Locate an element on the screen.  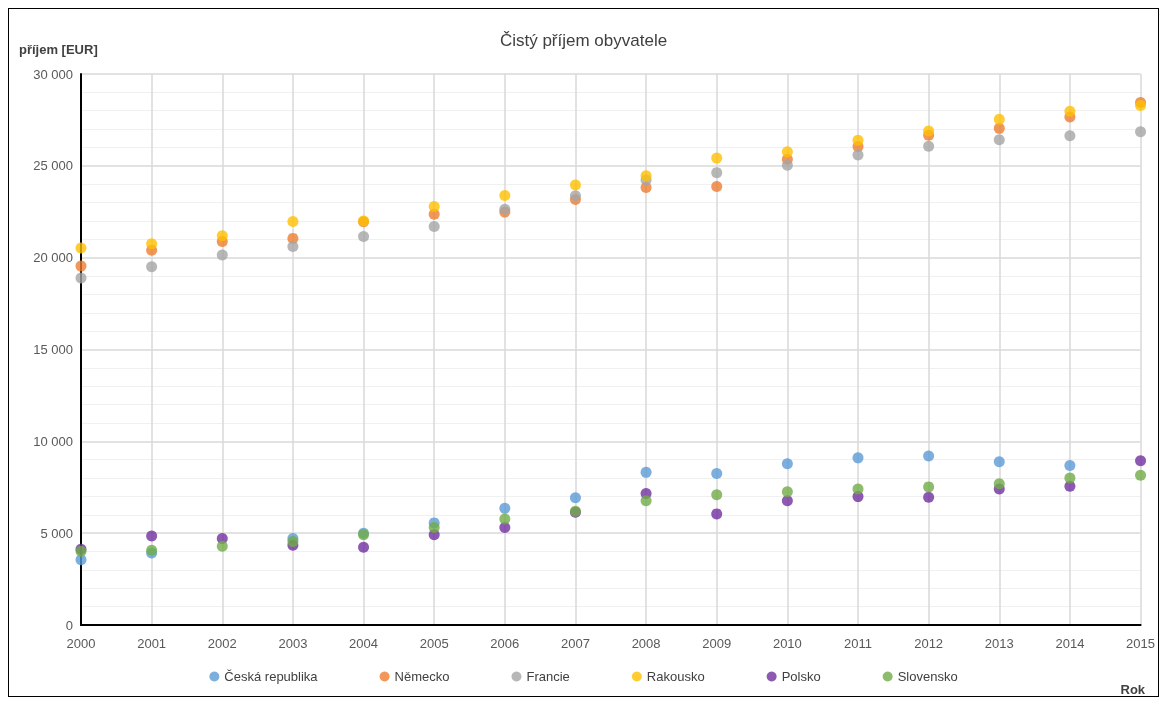
x-tick-label: 2001 is located at coordinates (152, 643).